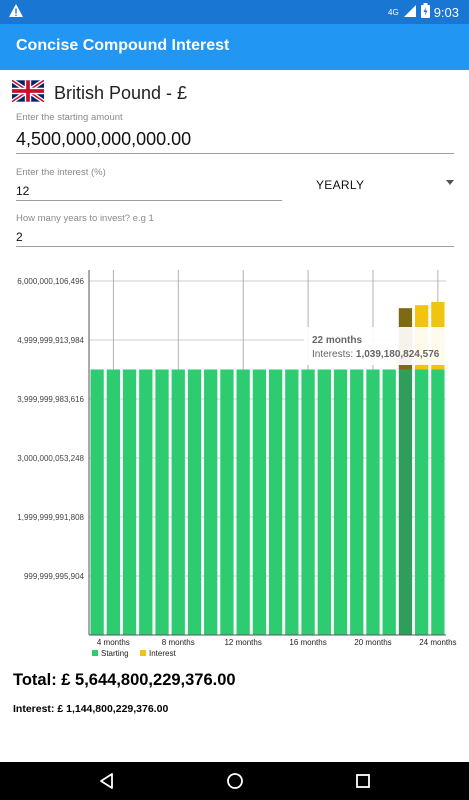 Image resolution: width=469 pixels, height=800 pixels. I want to click on status-bar: 4G 9:03, so click(234, 12).